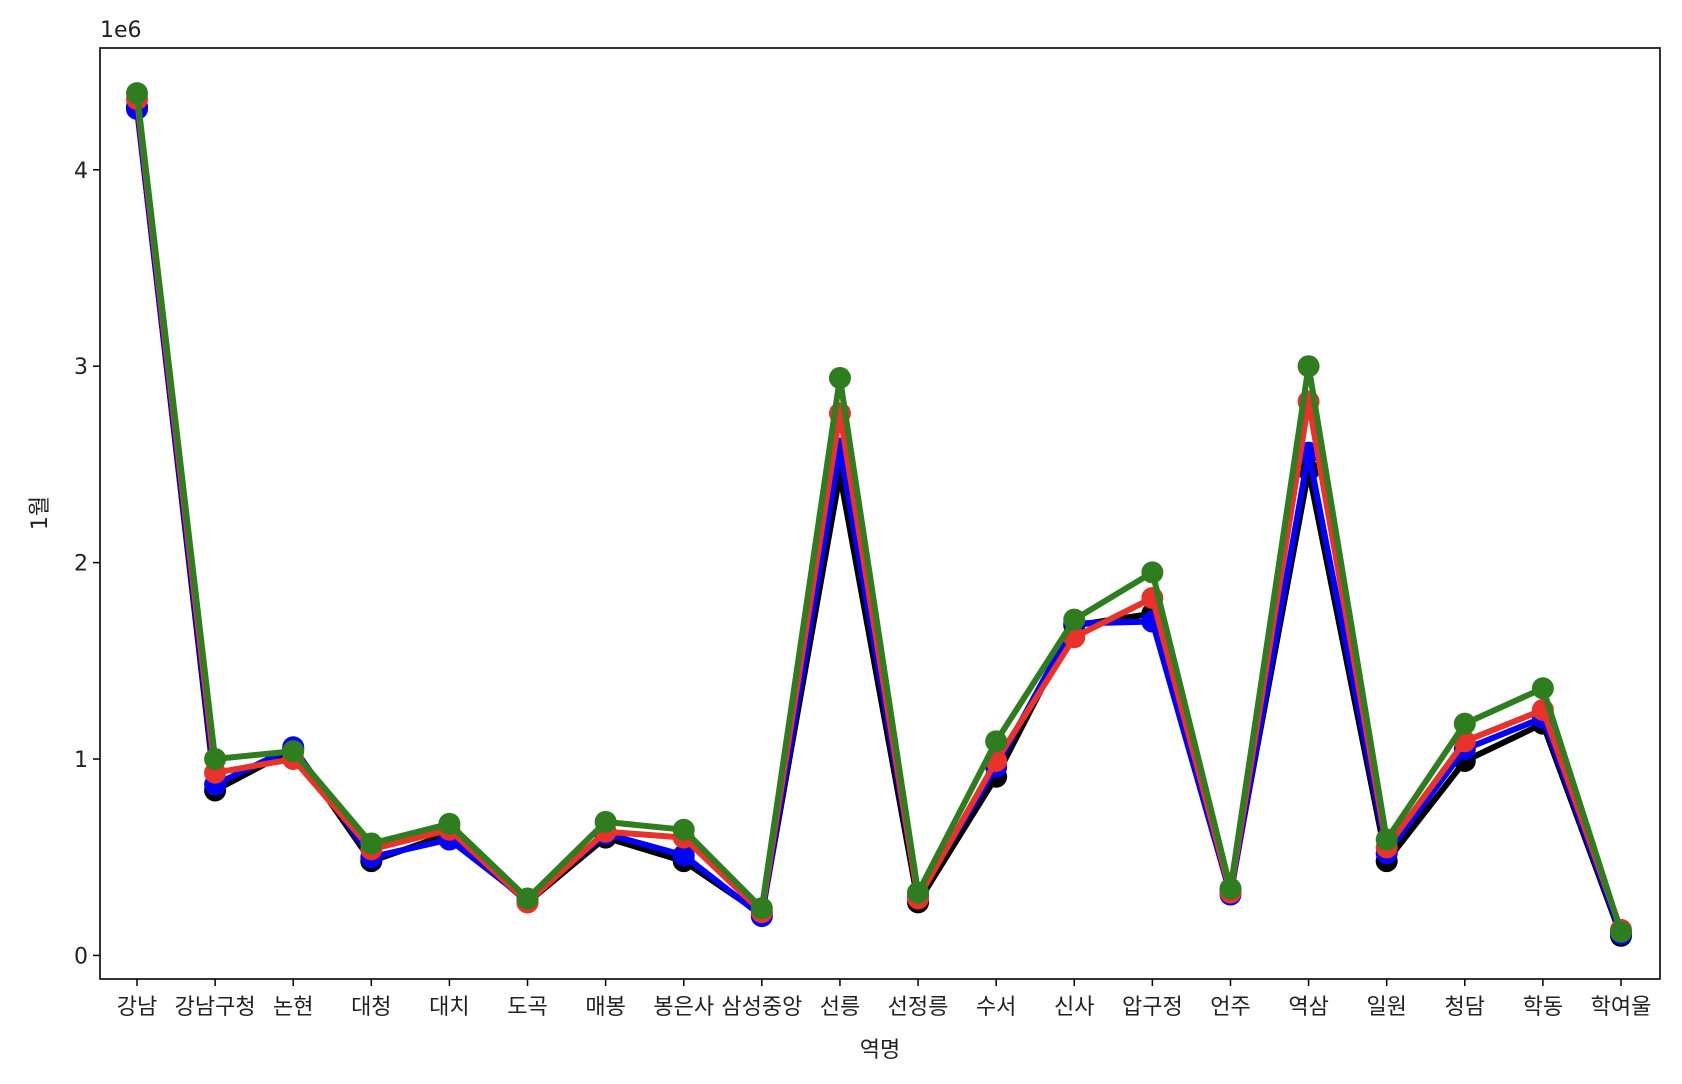 This screenshot has height=1084, width=1682. I want to click on x-tick-label: 강남구청, so click(215, 1007).